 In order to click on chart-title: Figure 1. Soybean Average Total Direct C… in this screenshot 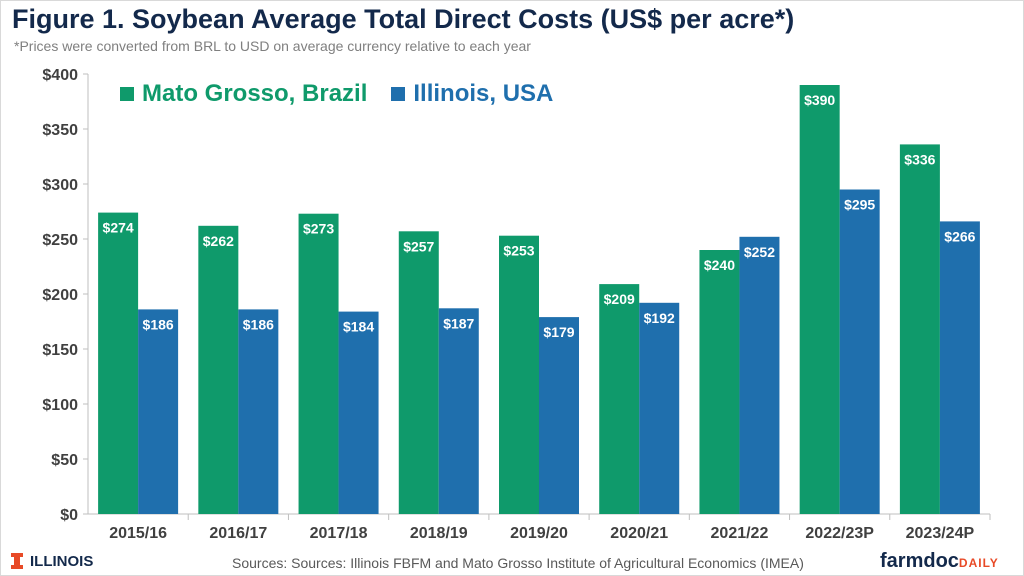, I will do `click(403, 19)`.